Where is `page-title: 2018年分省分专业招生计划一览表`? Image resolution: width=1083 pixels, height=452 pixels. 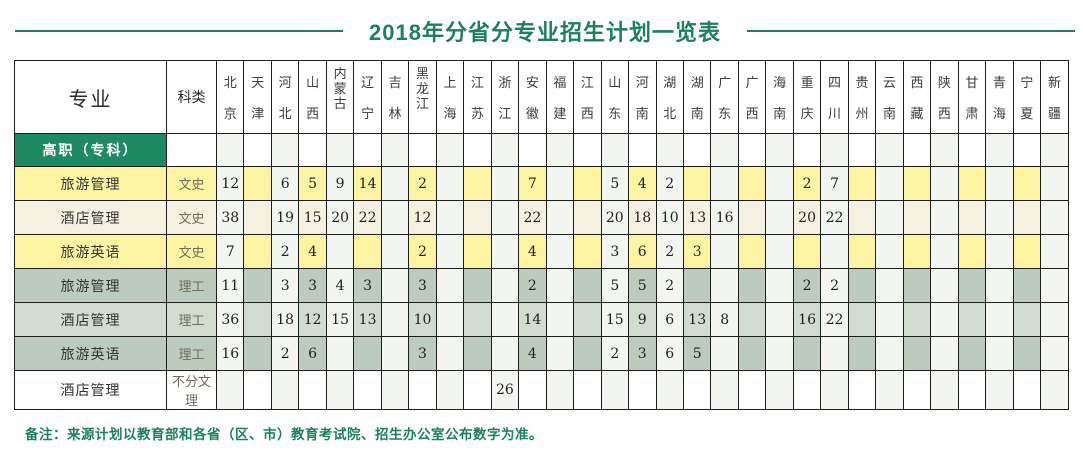
page-title: 2018年分省分专业招生计划一览表 is located at coordinates (545, 32).